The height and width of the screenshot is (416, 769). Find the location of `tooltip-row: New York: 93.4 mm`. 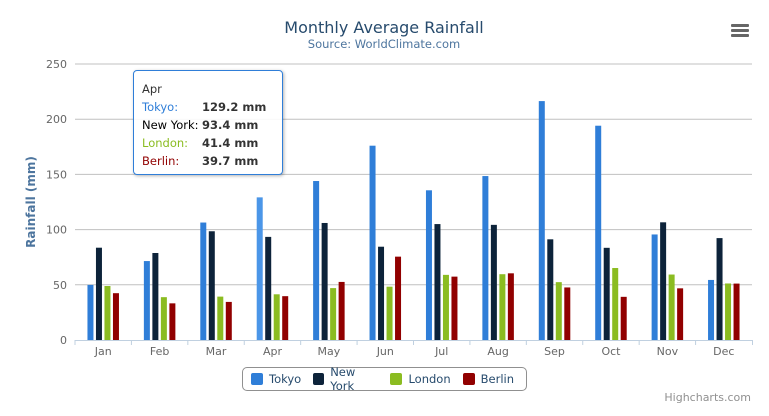

tooltip-row: New York: 93.4 mm is located at coordinates (212, 125).